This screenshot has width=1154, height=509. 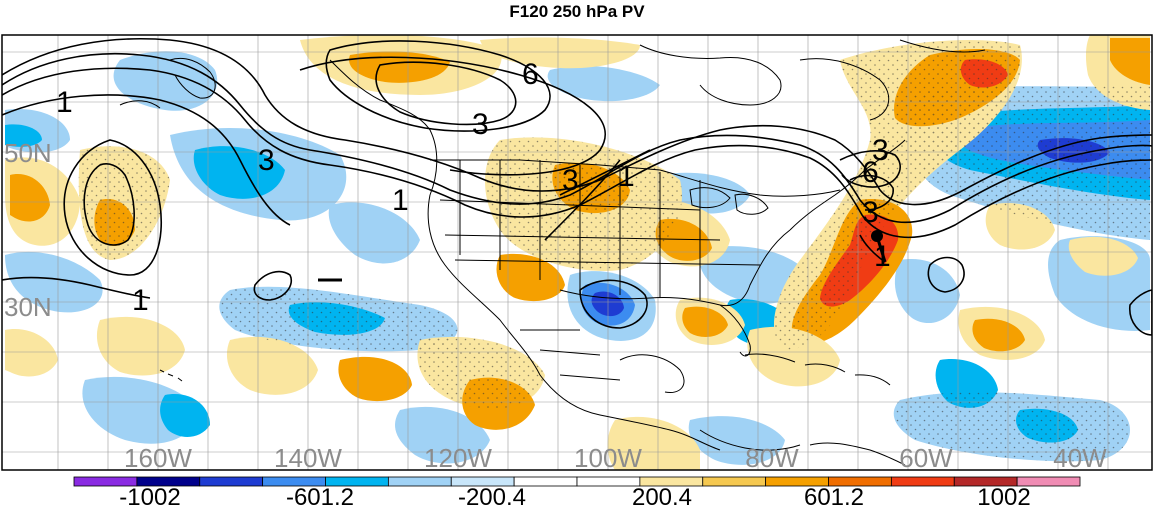 What do you see at coordinates (662, 496) in the screenshot?
I see `colorbar-label: 200.4` at bounding box center [662, 496].